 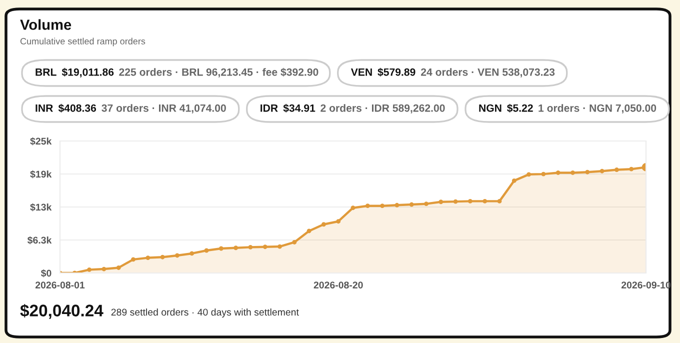 I want to click on text: VEN, so click(x=361, y=72).